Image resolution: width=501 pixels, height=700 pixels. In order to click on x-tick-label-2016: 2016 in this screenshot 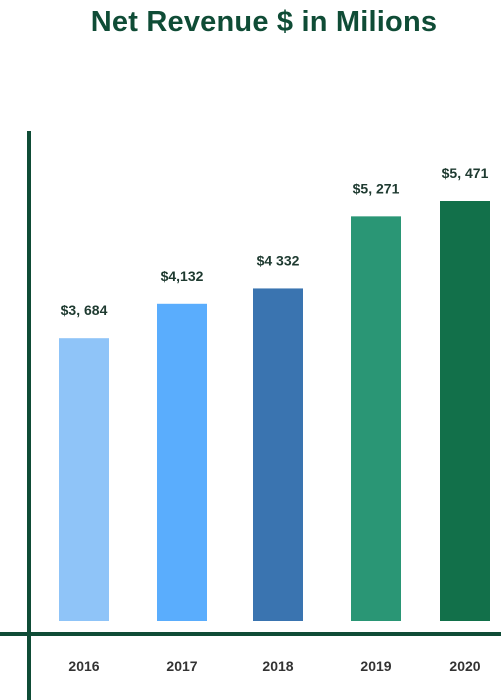, I will do `click(83, 666)`.